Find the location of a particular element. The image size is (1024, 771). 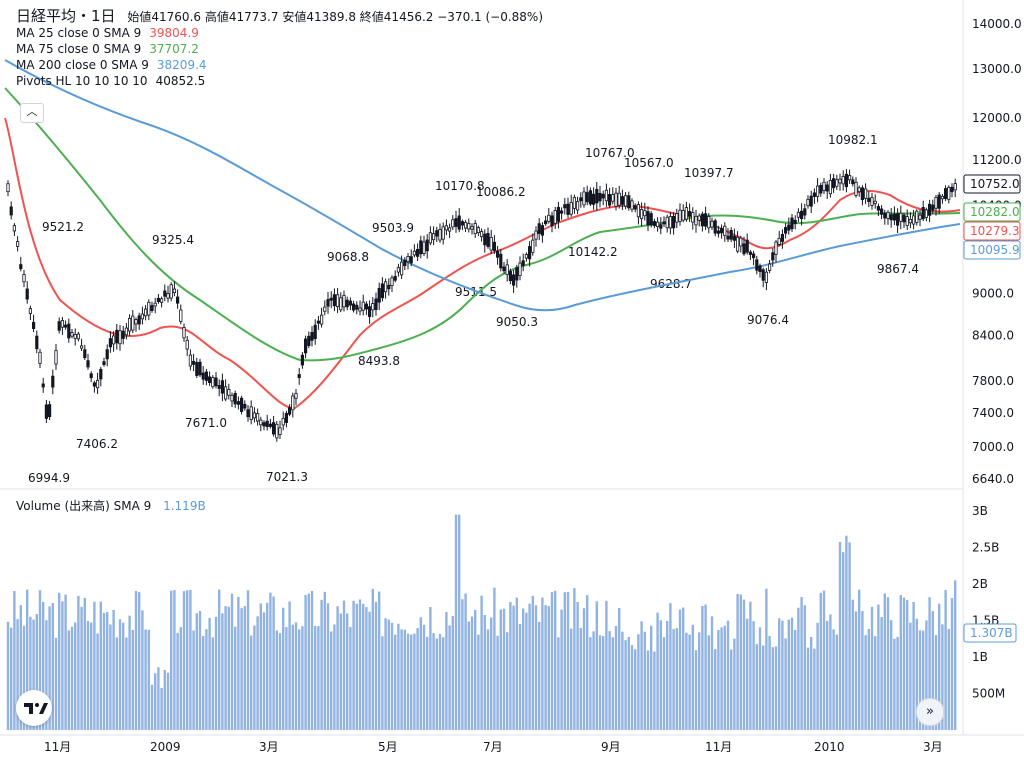

indicator-ma75: MA 75 close 0 SMA 9 37707.2 is located at coordinates (279, 49).